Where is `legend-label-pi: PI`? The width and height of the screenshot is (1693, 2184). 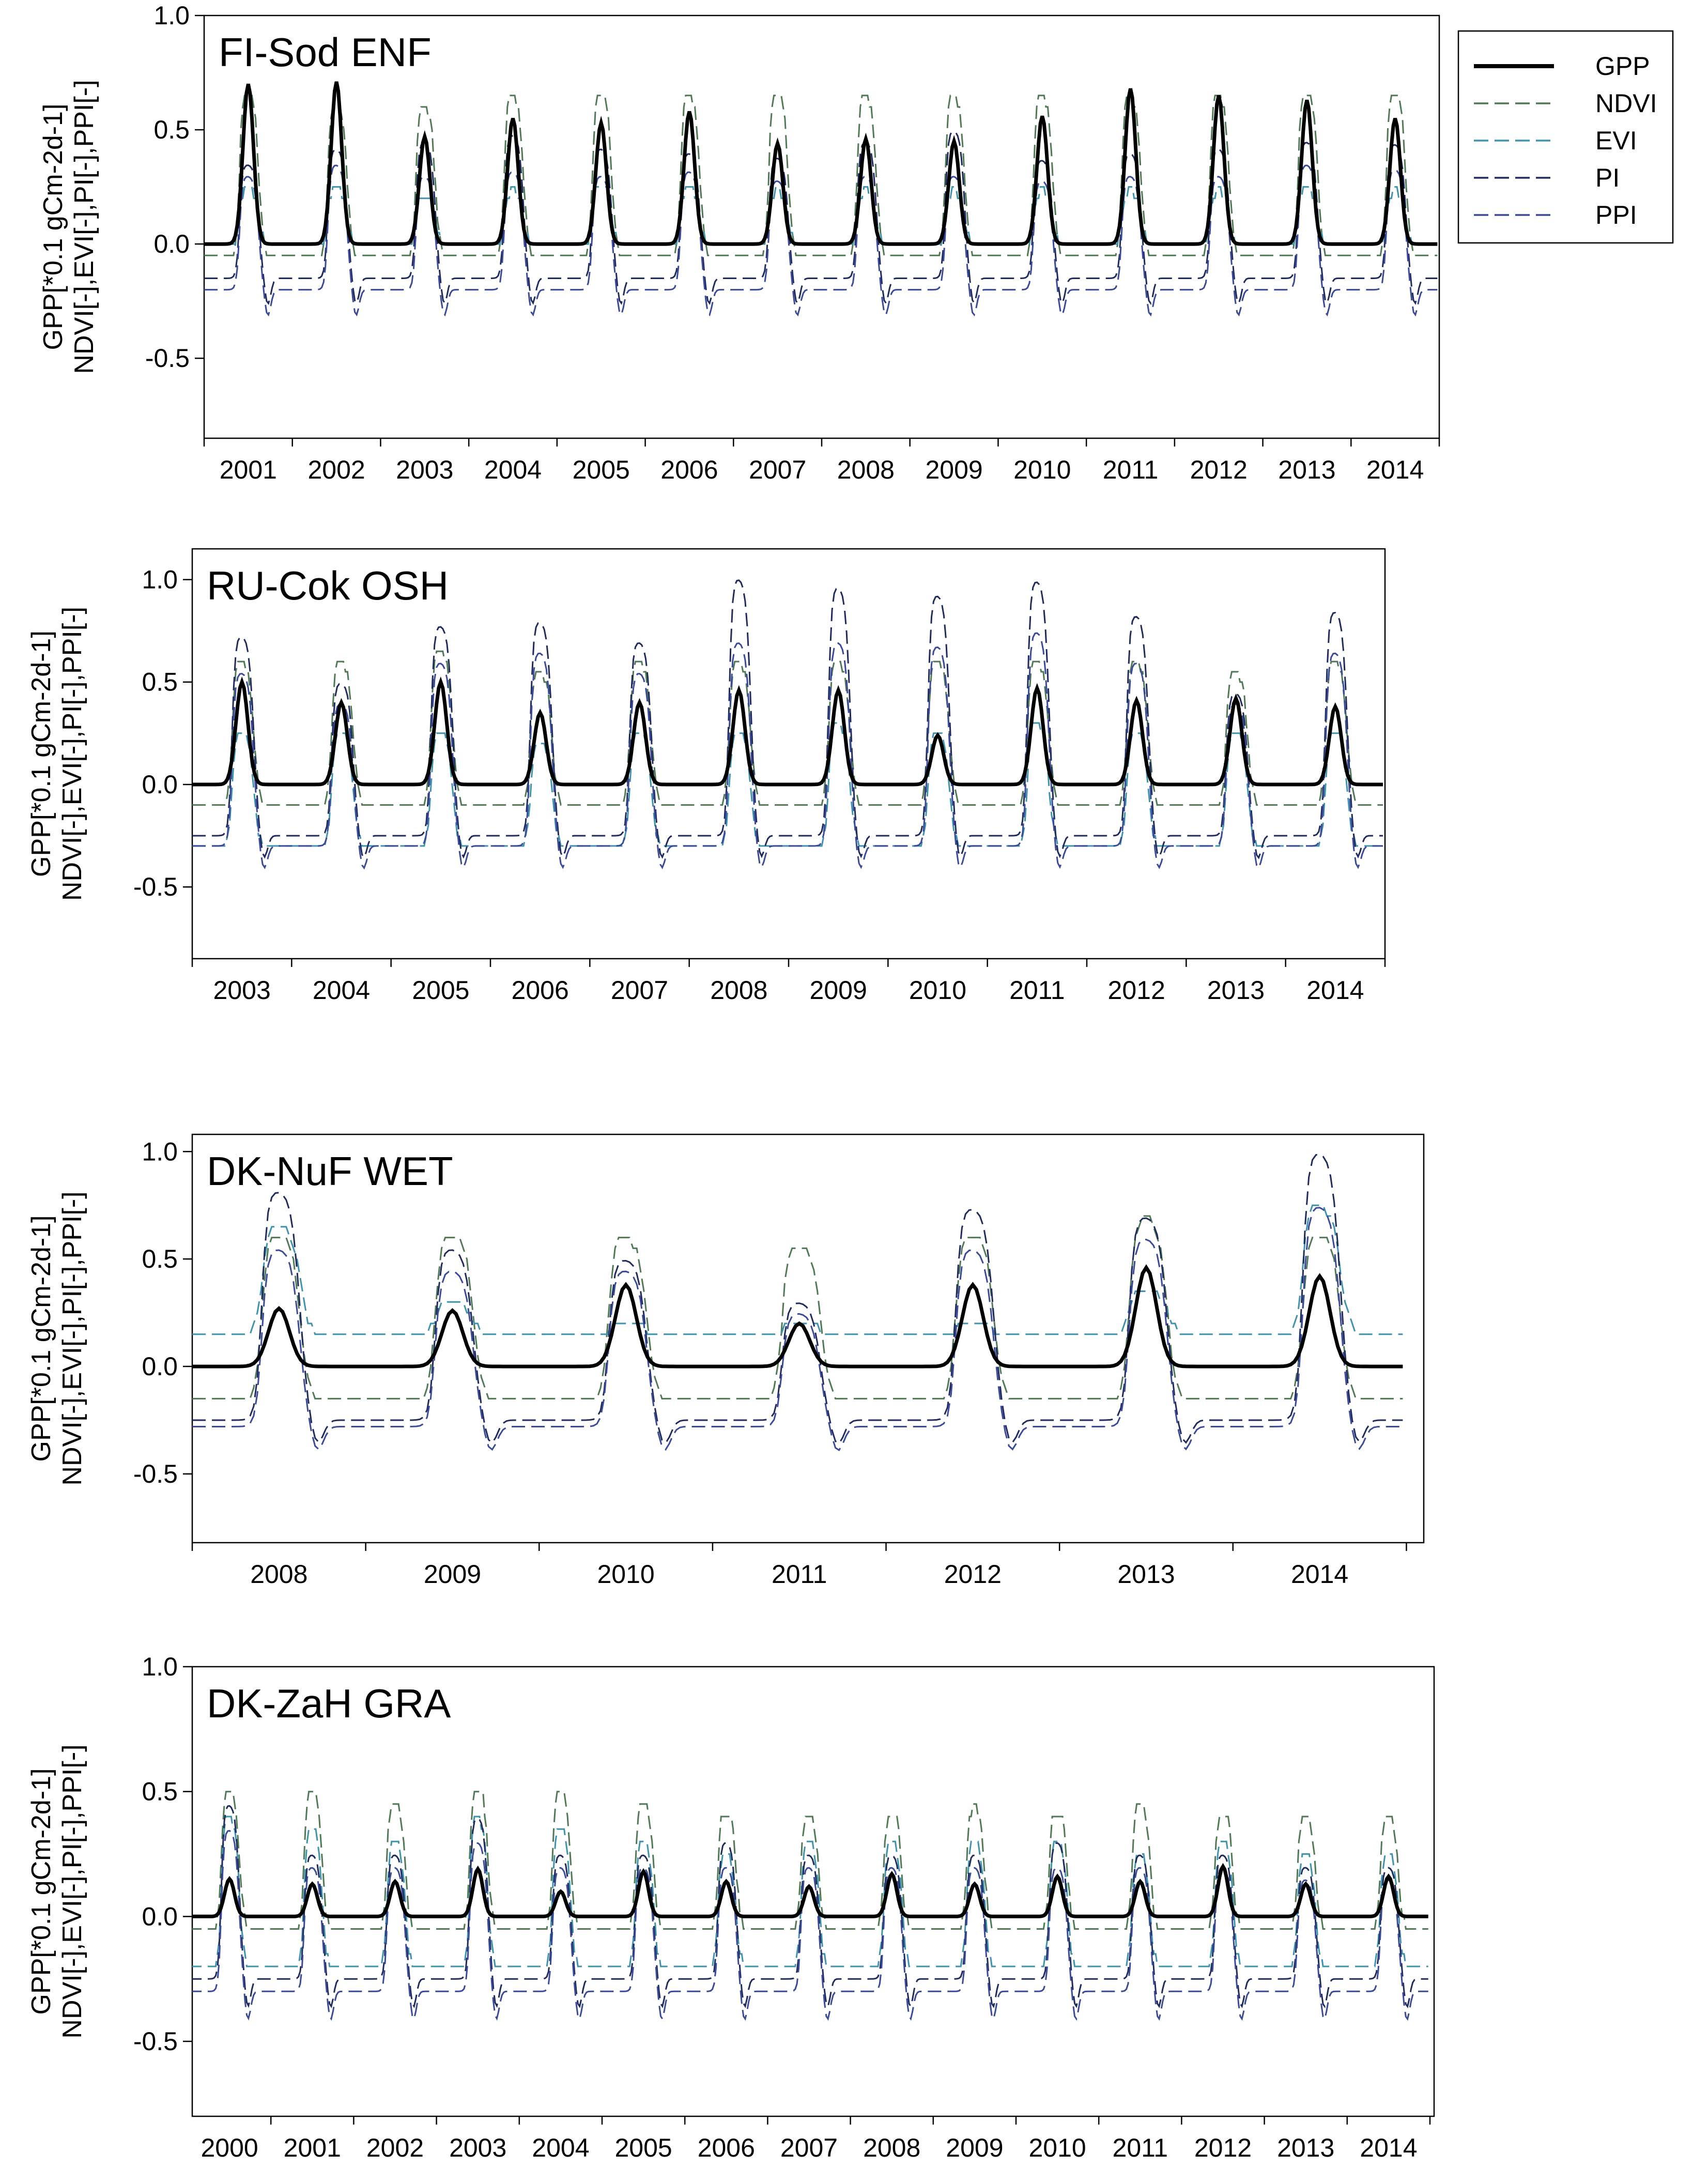 legend-label-pi: PI is located at coordinates (1608, 178).